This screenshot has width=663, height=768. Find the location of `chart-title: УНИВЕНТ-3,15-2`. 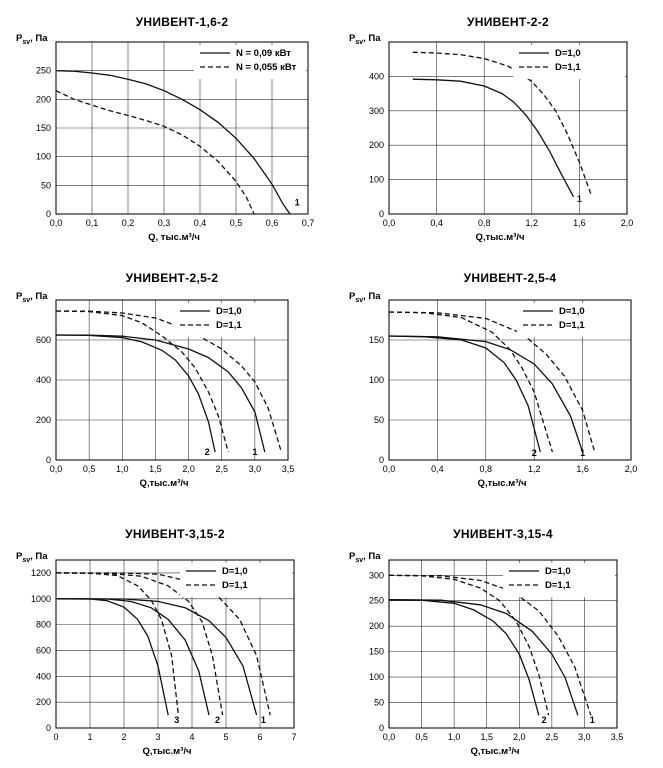

chart-title: УНИВЕНТ-3,15-2 is located at coordinates (175, 534).